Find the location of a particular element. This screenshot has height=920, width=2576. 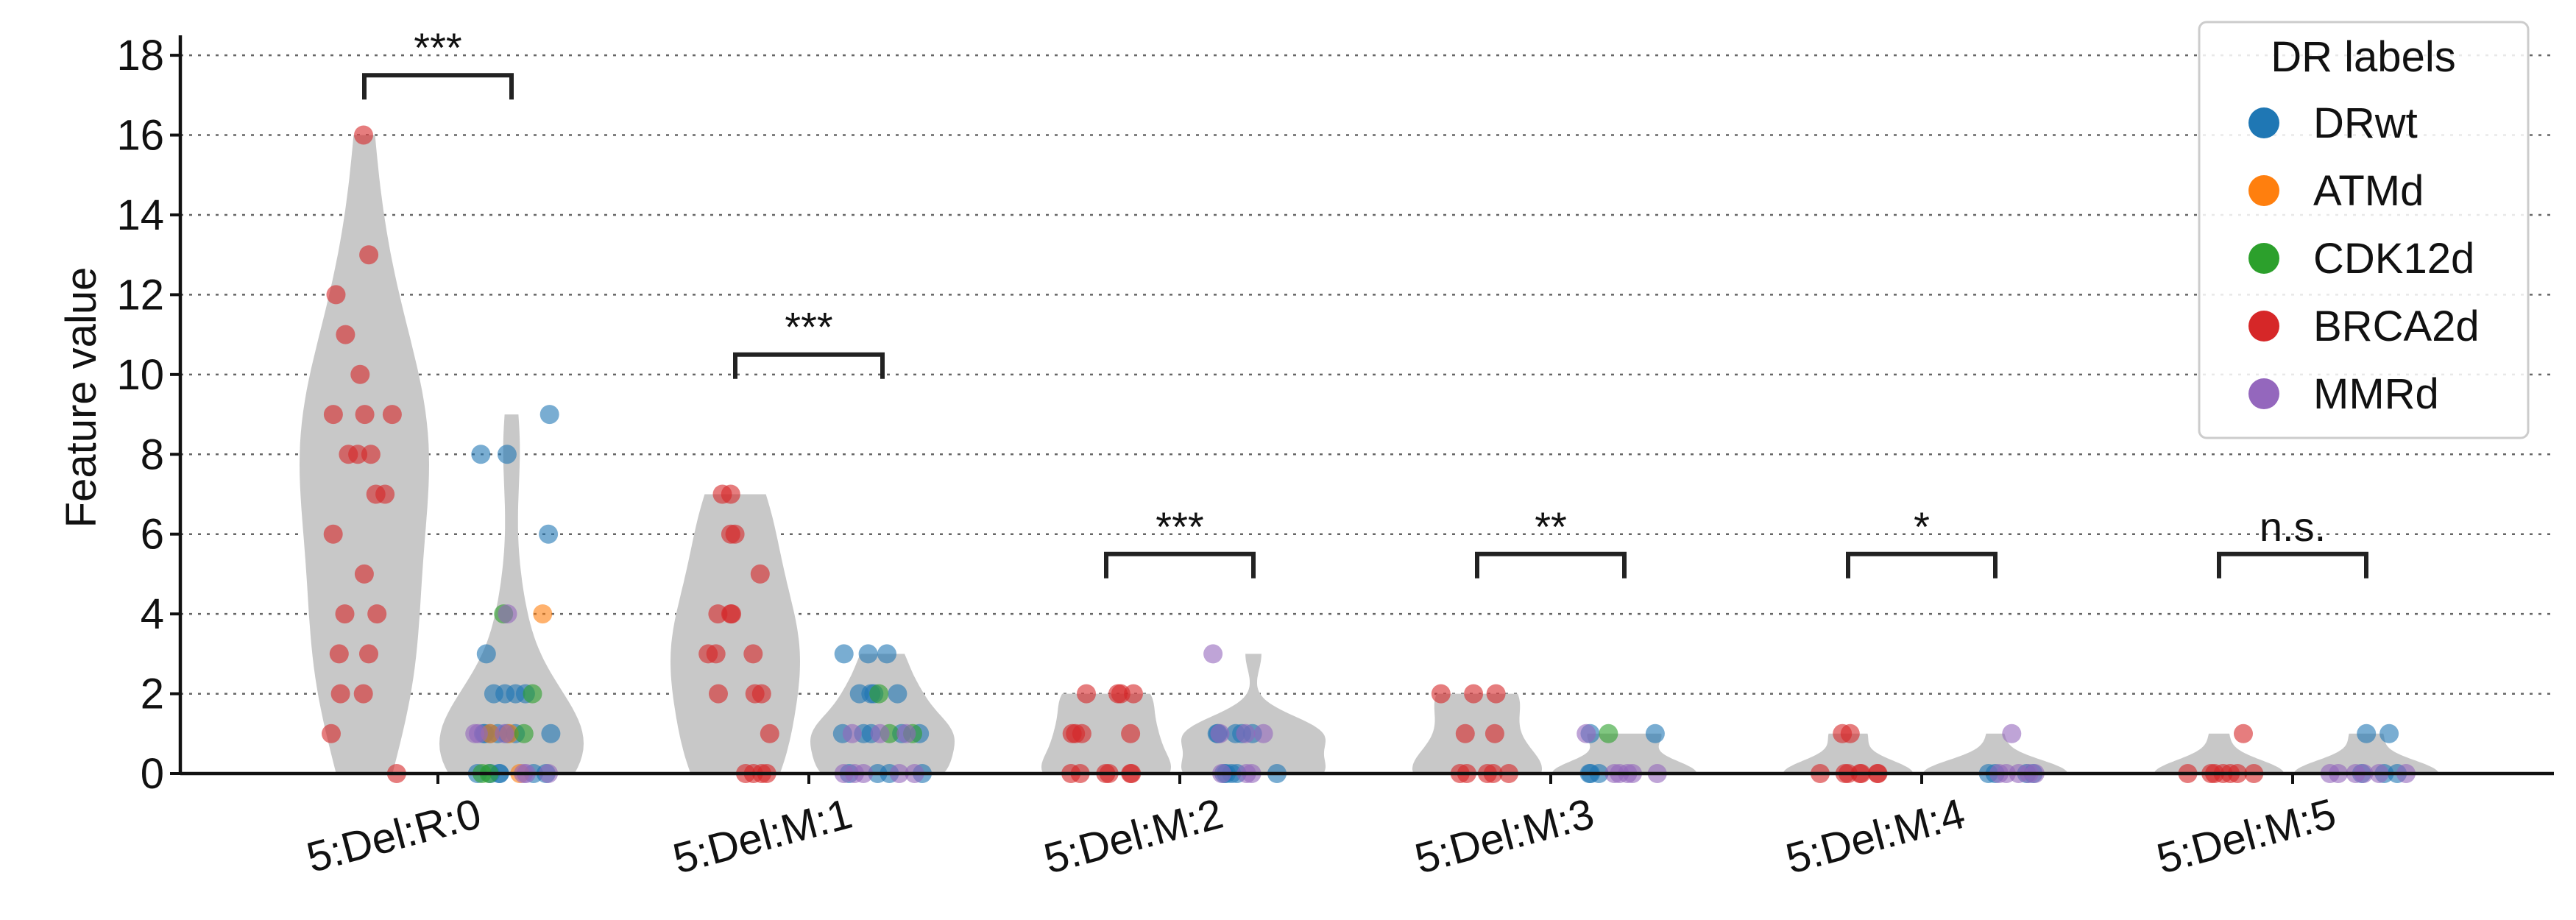

y-tick-label: 14 is located at coordinates (140, 215).